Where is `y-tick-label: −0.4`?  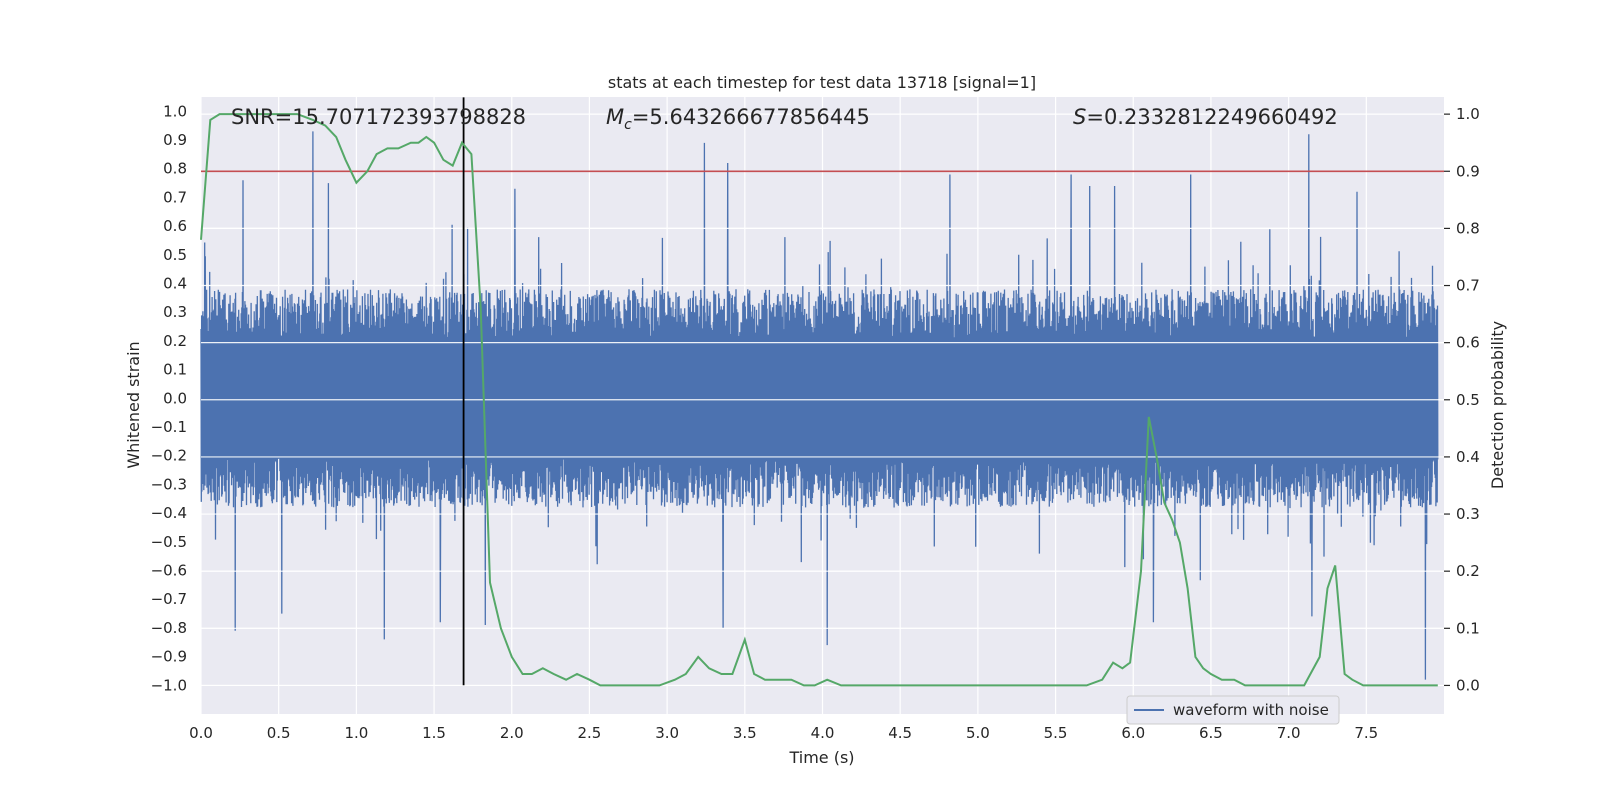
y-tick-label: −0.4 is located at coordinates (169, 513).